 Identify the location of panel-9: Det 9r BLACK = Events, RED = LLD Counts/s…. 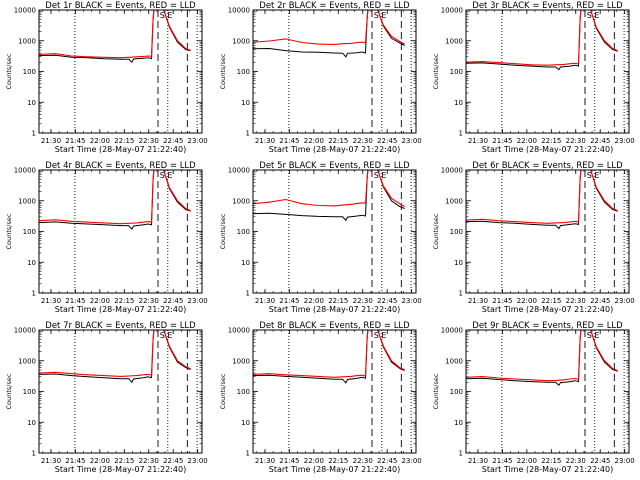
(533, 397).